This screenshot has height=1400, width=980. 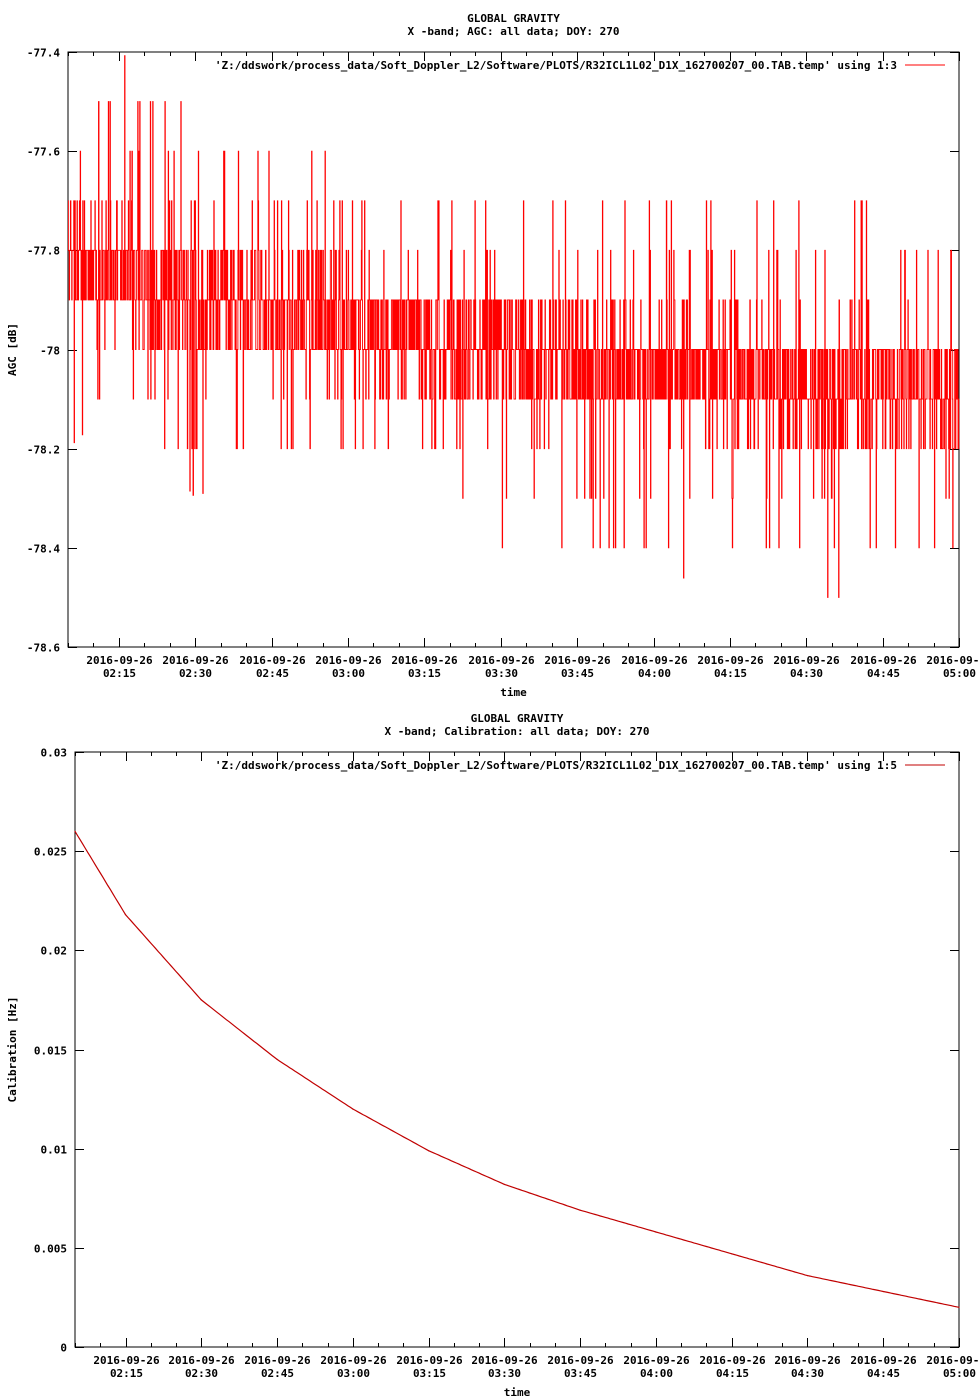 What do you see at coordinates (517, 718) in the screenshot?
I see `chart2-title: GLOBAL GRAVITY` at bounding box center [517, 718].